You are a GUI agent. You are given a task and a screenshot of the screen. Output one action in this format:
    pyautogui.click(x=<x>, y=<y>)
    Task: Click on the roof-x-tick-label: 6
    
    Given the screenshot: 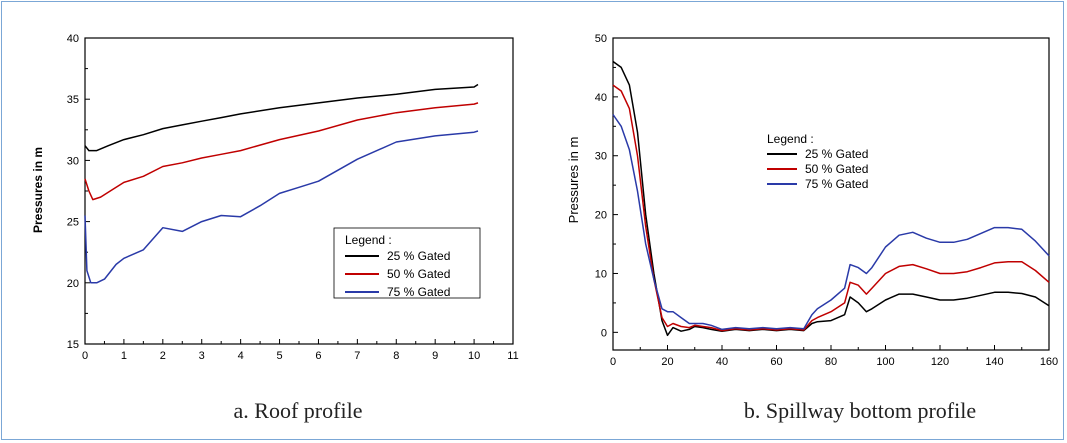 What is the action you would take?
    pyautogui.click(x=318, y=356)
    